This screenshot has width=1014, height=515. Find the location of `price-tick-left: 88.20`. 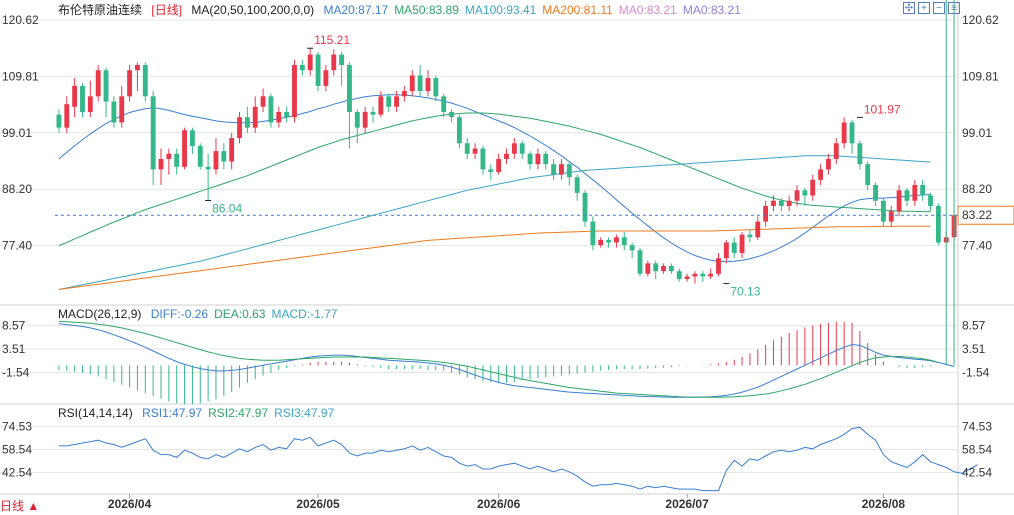

price-tick-left: 88.20 is located at coordinates (17, 189).